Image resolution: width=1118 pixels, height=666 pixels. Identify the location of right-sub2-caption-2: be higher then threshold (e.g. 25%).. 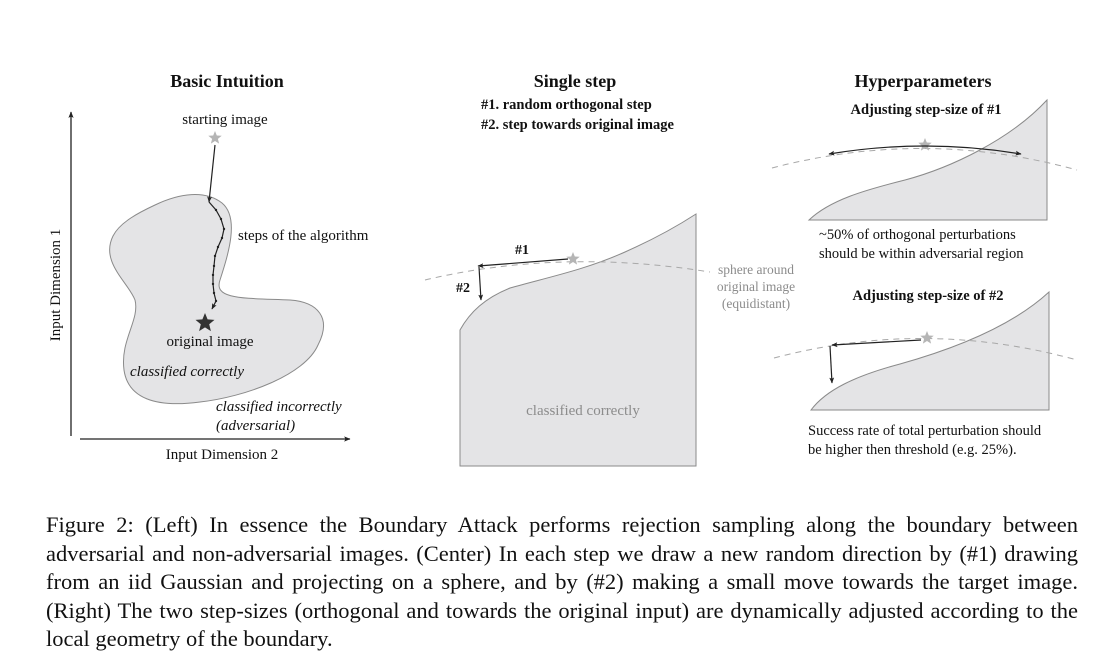
(912, 450).